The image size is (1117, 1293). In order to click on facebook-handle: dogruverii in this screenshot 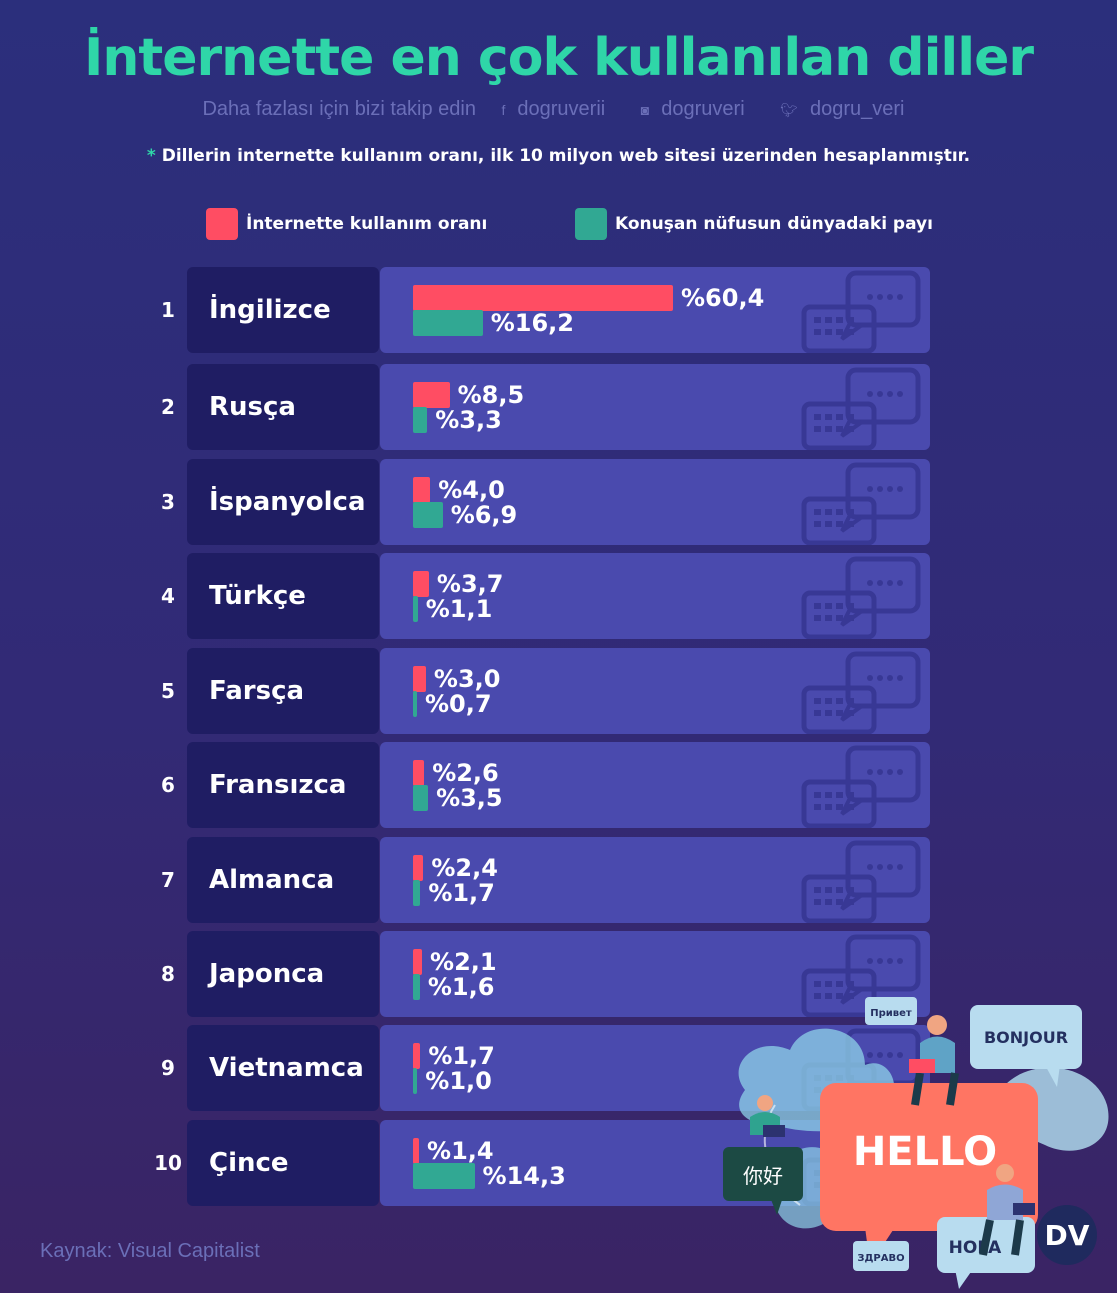, I will do `click(561, 109)`.